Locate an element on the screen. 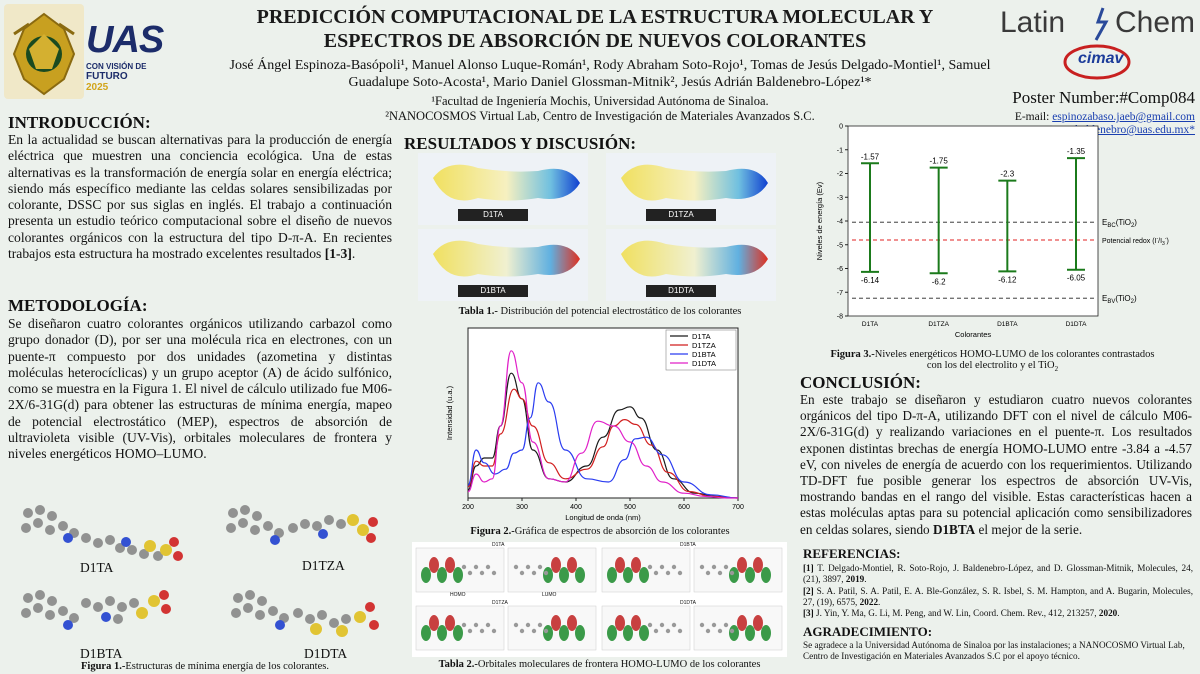  fig1-label-d1tza: D1TZA is located at coordinates (323, 565).